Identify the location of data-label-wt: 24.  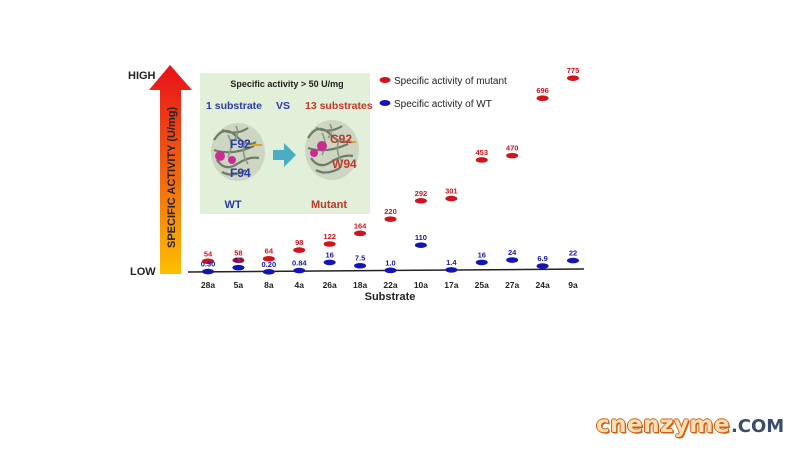
(512, 252).